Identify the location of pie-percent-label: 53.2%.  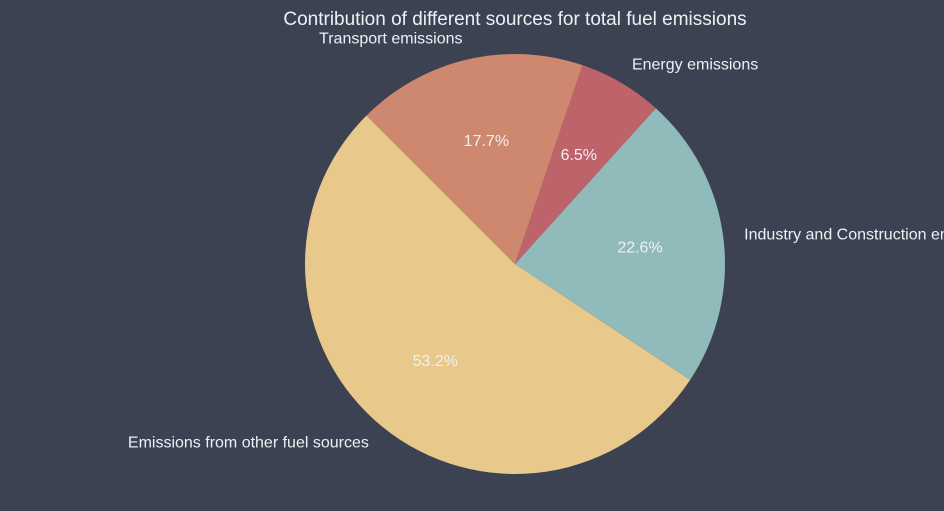
(435, 361).